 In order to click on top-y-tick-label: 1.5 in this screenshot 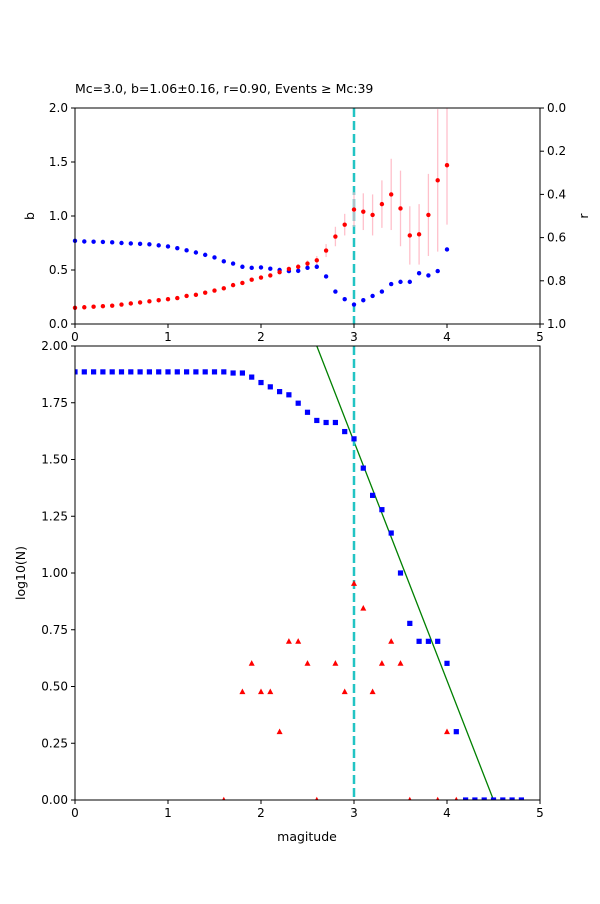, I will do `click(58, 162)`.